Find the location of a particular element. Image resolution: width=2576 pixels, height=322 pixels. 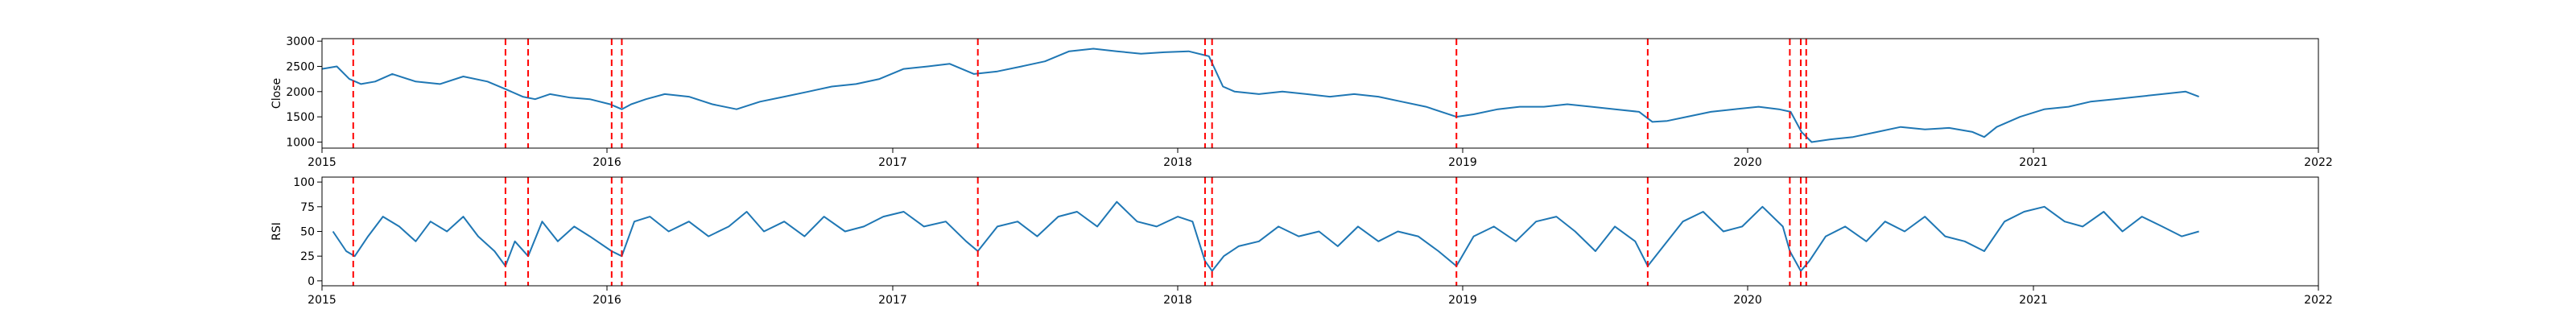

y-tick-label-2: 50 is located at coordinates (307, 232).